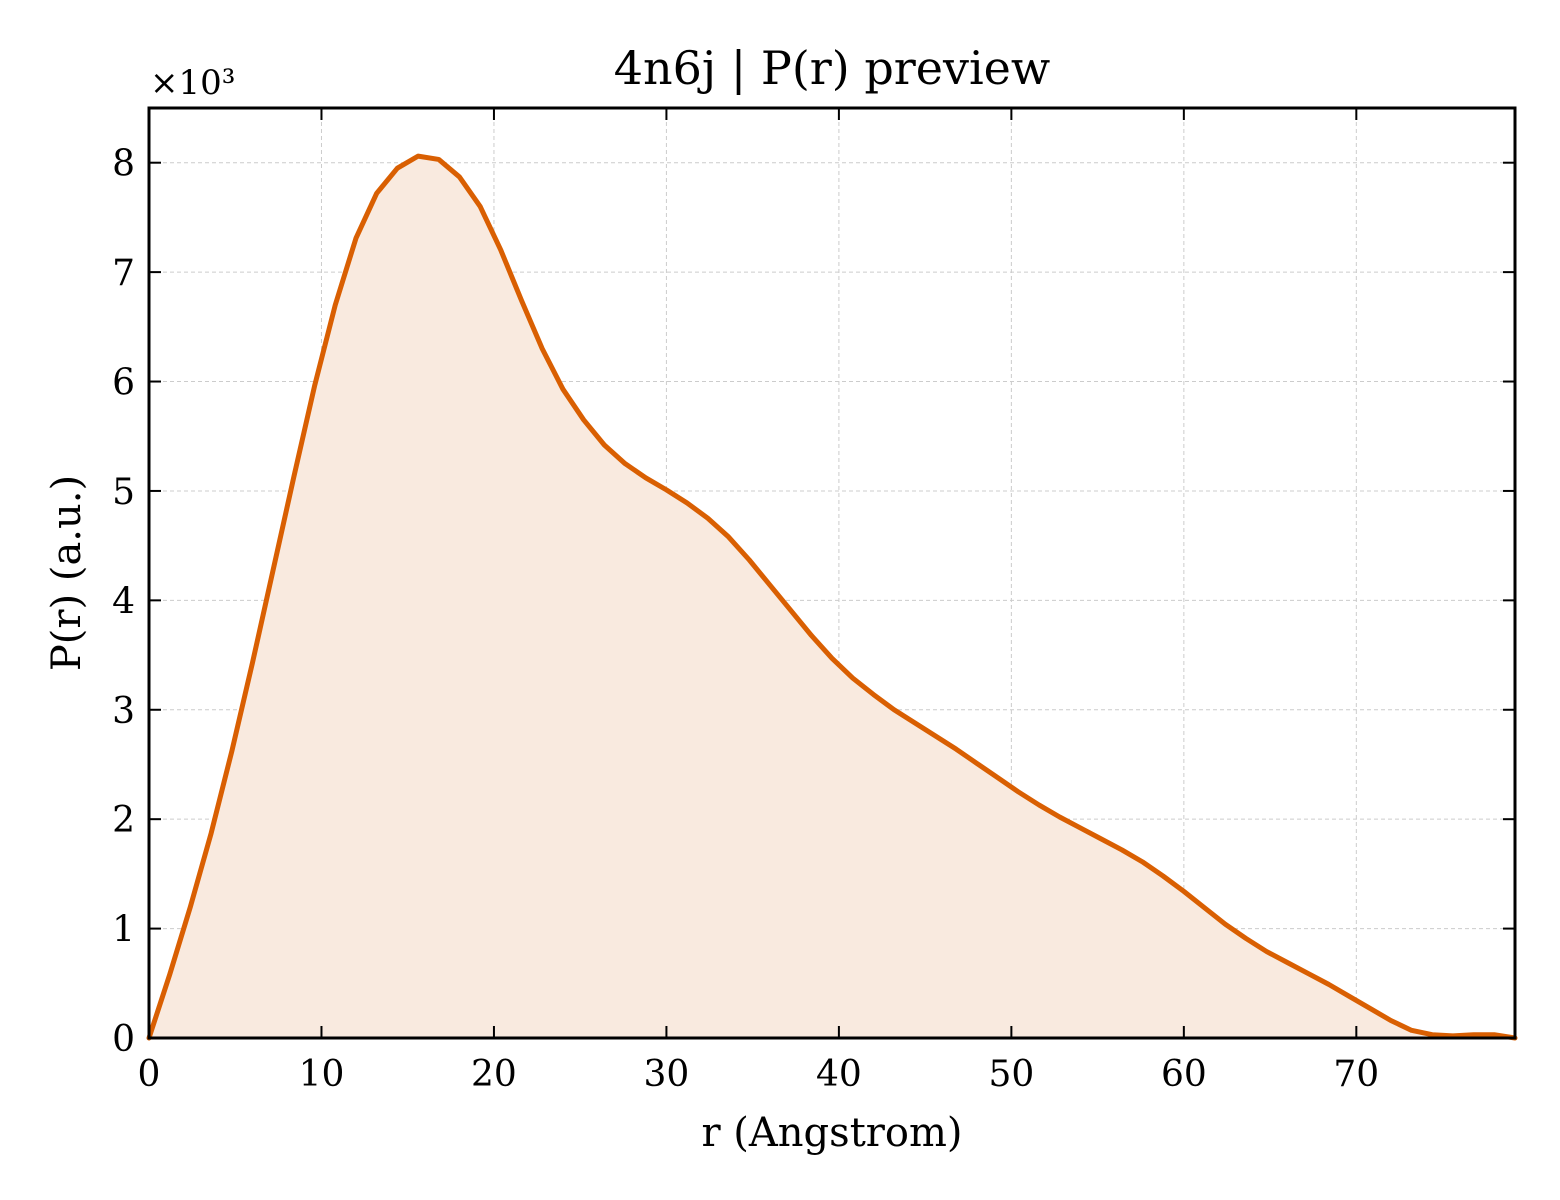 The width and height of the screenshot is (1560, 1200). I want to click on y-tick-label: 1, so click(123, 930).